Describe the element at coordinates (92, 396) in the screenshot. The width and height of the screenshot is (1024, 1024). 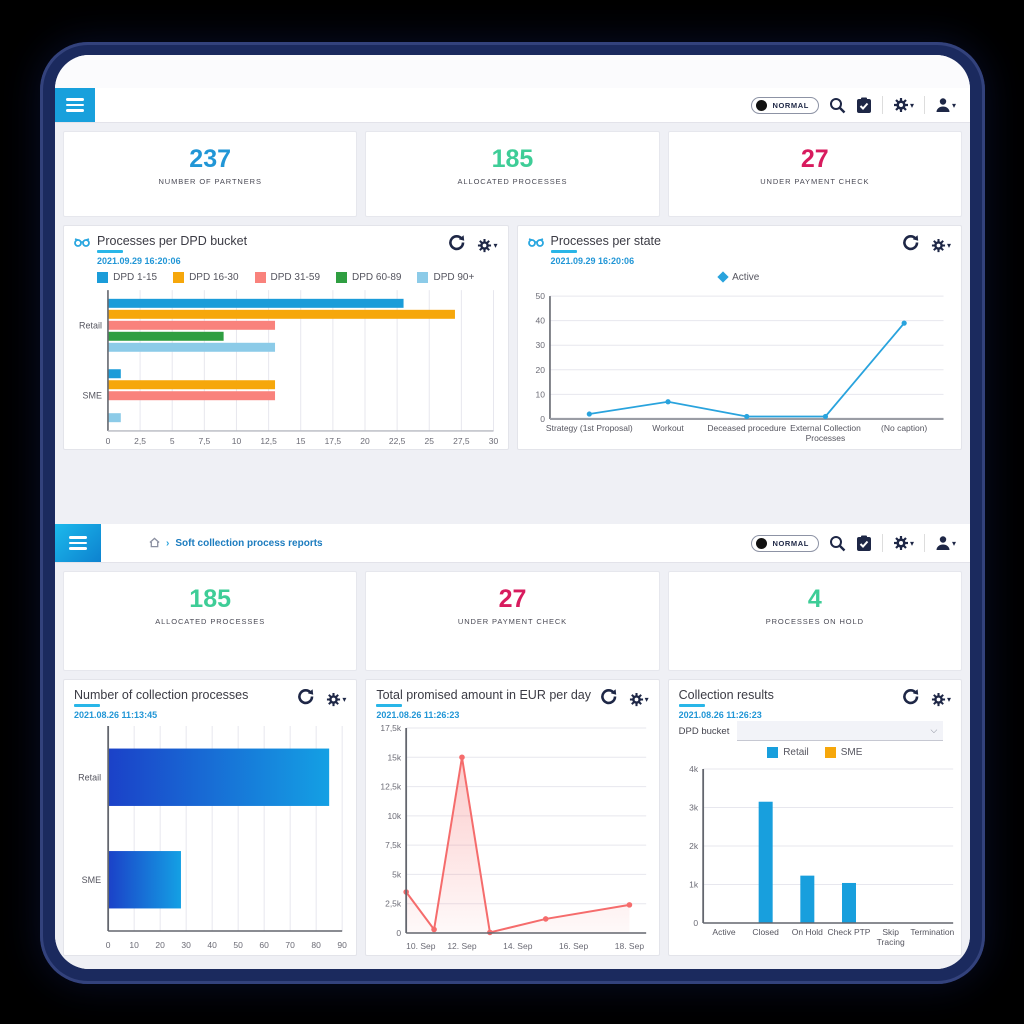
I see `svg-text: SME` at that location.